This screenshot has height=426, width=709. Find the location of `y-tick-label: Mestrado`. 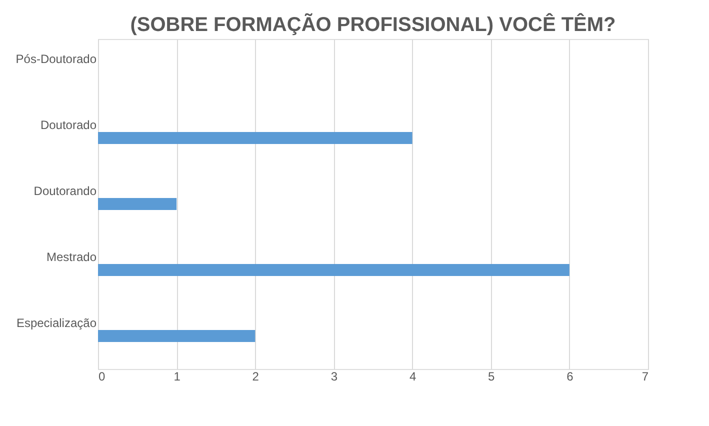

y-tick-label: Mestrado is located at coordinates (71, 257).